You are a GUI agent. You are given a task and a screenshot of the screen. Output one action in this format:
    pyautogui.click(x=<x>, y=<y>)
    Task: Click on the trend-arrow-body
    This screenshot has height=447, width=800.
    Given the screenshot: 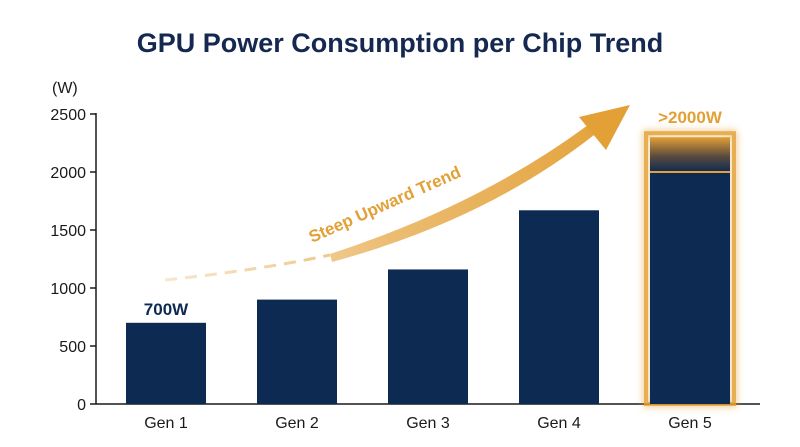 What is the action you would take?
    pyautogui.click(x=462, y=193)
    